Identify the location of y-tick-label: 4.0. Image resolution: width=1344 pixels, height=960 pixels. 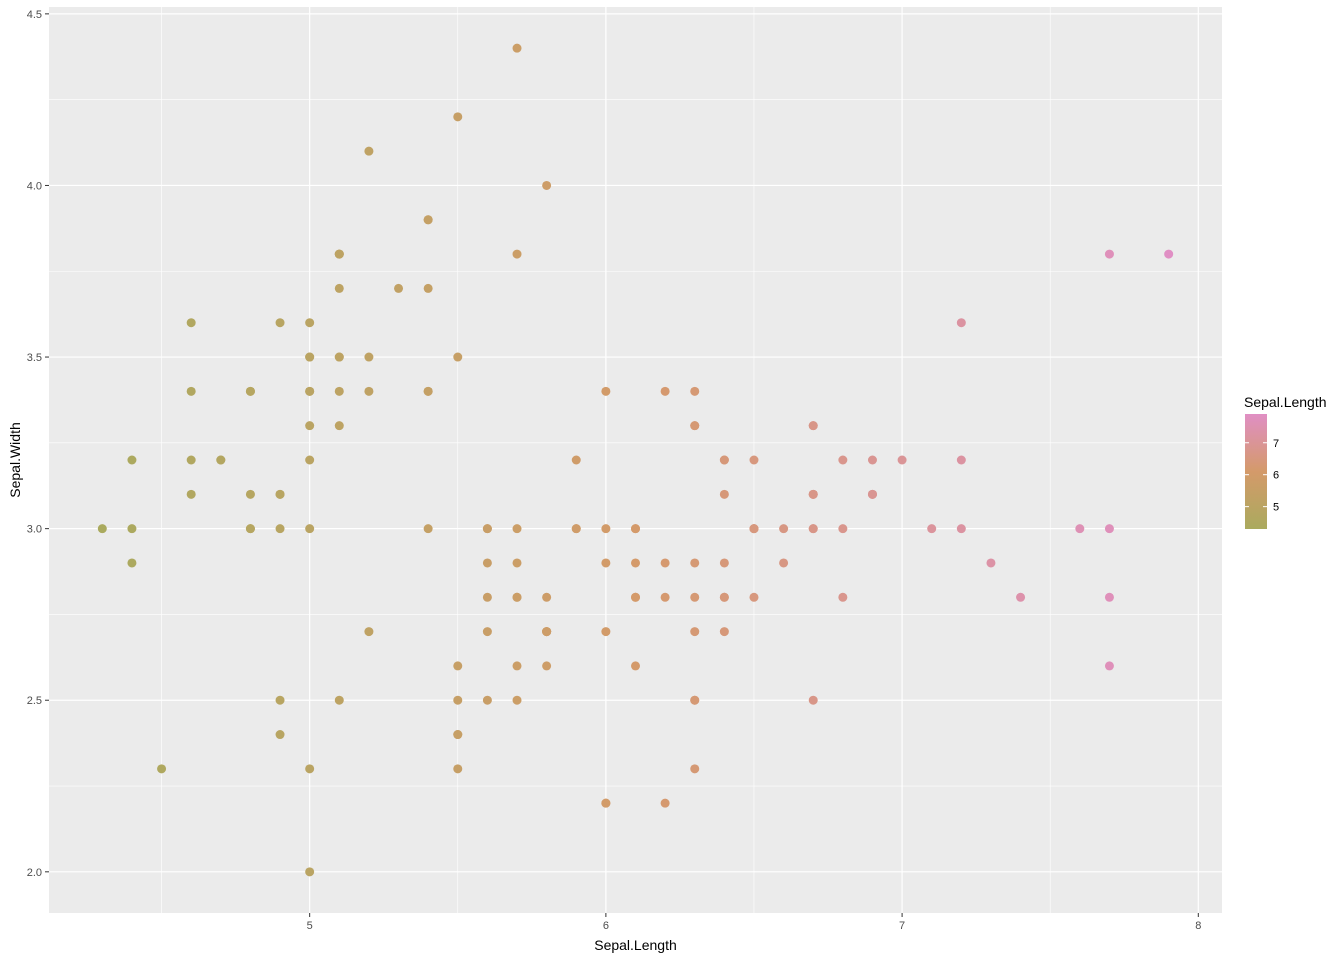
(34, 186).